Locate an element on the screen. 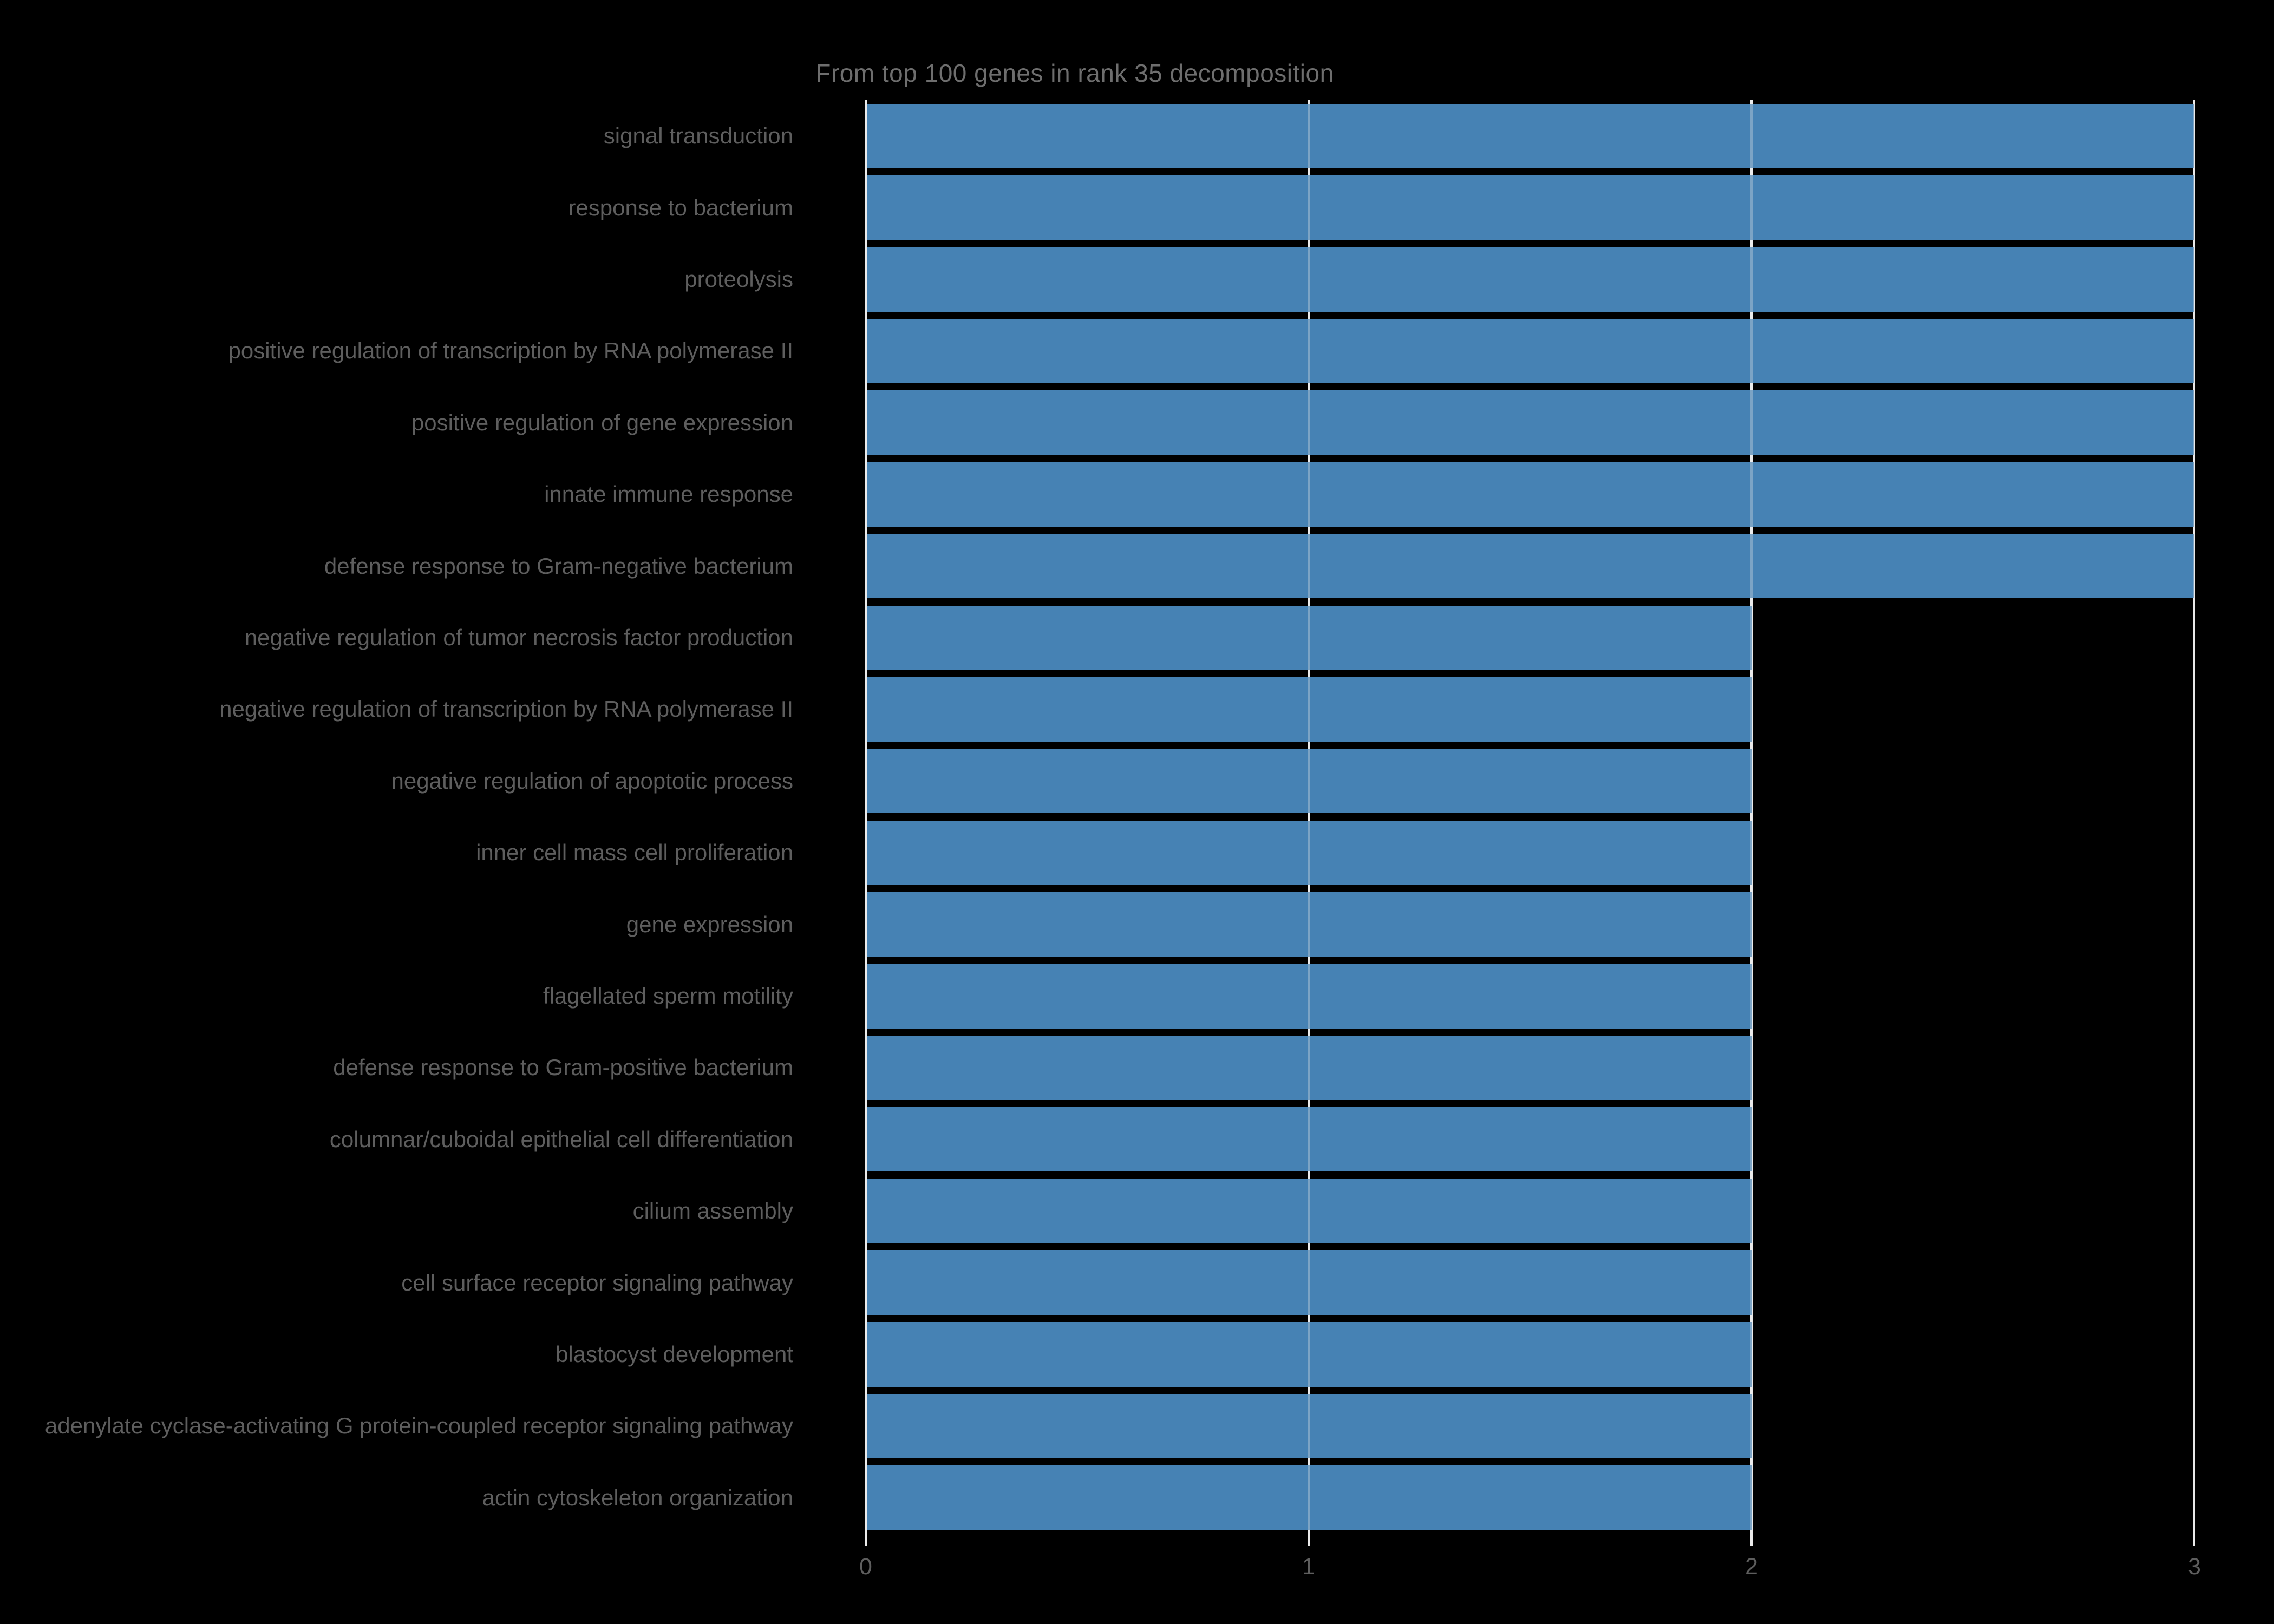 This screenshot has width=2274, height=1624. y-tick-label: inner cell mass cell proliferation is located at coordinates (635, 853).